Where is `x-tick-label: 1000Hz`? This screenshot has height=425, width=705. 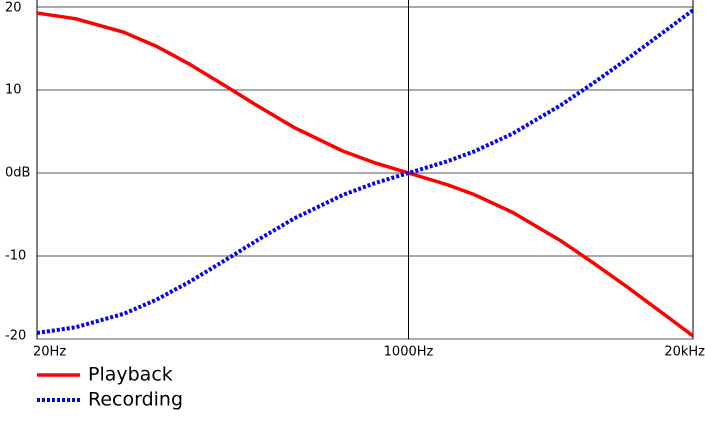
x-tick-label: 1000Hz is located at coordinates (409, 352).